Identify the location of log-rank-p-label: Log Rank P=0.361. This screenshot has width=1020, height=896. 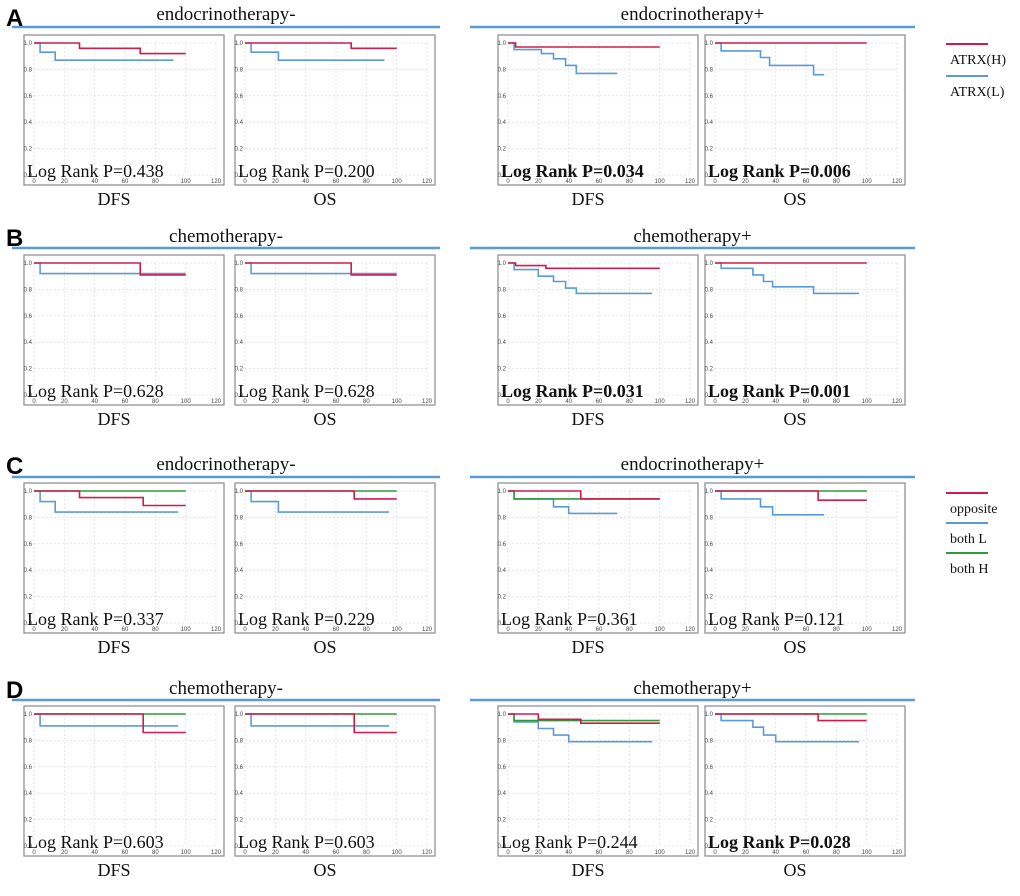
(569, 619).